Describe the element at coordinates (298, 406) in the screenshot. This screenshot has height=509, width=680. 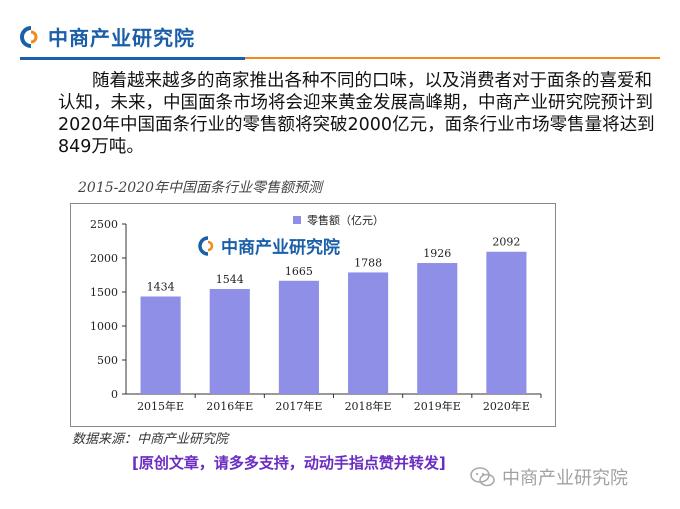
I see `x-tick-label: 2017年E` at that location.